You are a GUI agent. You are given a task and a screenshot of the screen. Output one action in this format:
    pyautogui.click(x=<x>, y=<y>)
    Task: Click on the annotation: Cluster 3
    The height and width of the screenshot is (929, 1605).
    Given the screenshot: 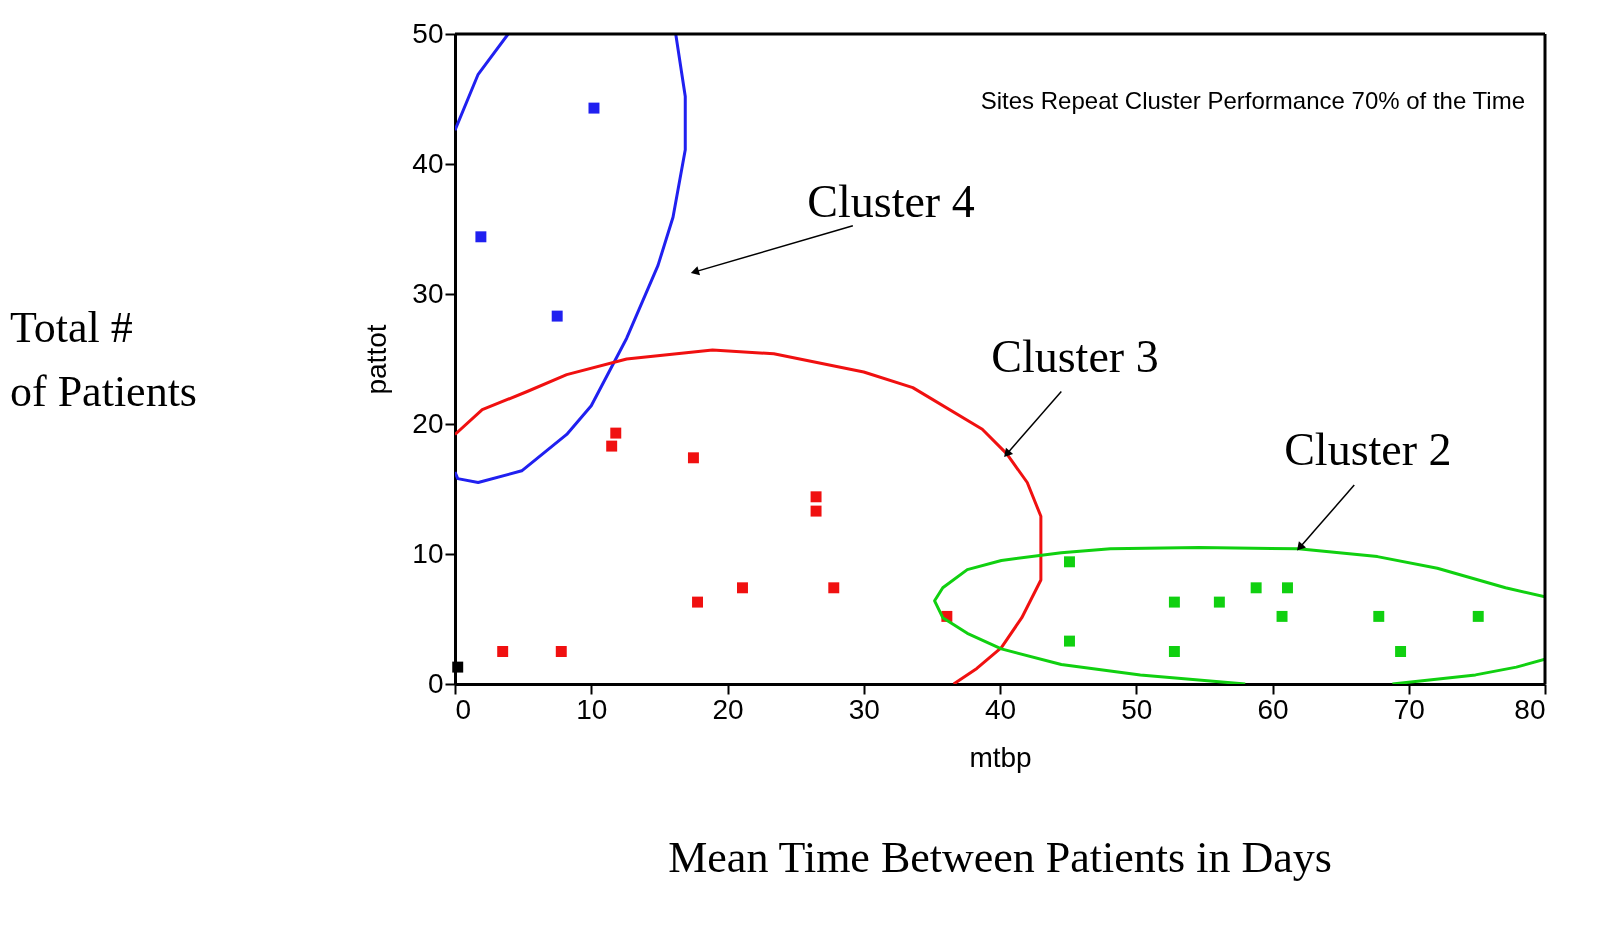 What is the action you would take?
    pyautogui.click(x=1075, y=356)
    